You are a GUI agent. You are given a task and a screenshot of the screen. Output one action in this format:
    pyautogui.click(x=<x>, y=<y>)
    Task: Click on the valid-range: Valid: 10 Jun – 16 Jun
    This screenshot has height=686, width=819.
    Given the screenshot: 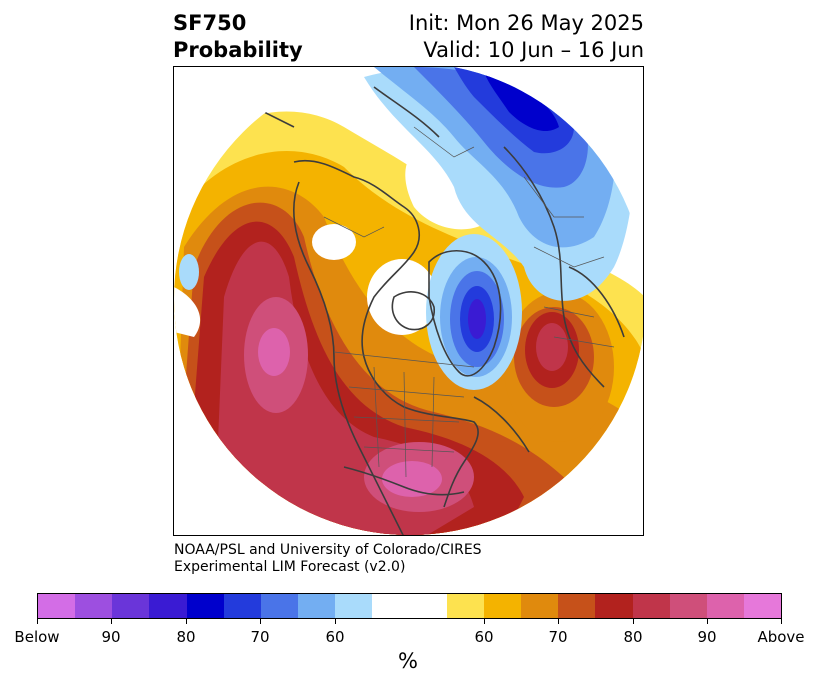 What is the action you would take?
    pyautogui.click(x=533, y=50)
    